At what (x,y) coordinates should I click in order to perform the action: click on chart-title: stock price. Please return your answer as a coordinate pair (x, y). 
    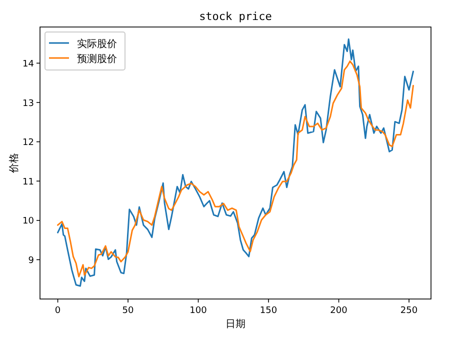
    Looking at the image, I should click on (235, 16).